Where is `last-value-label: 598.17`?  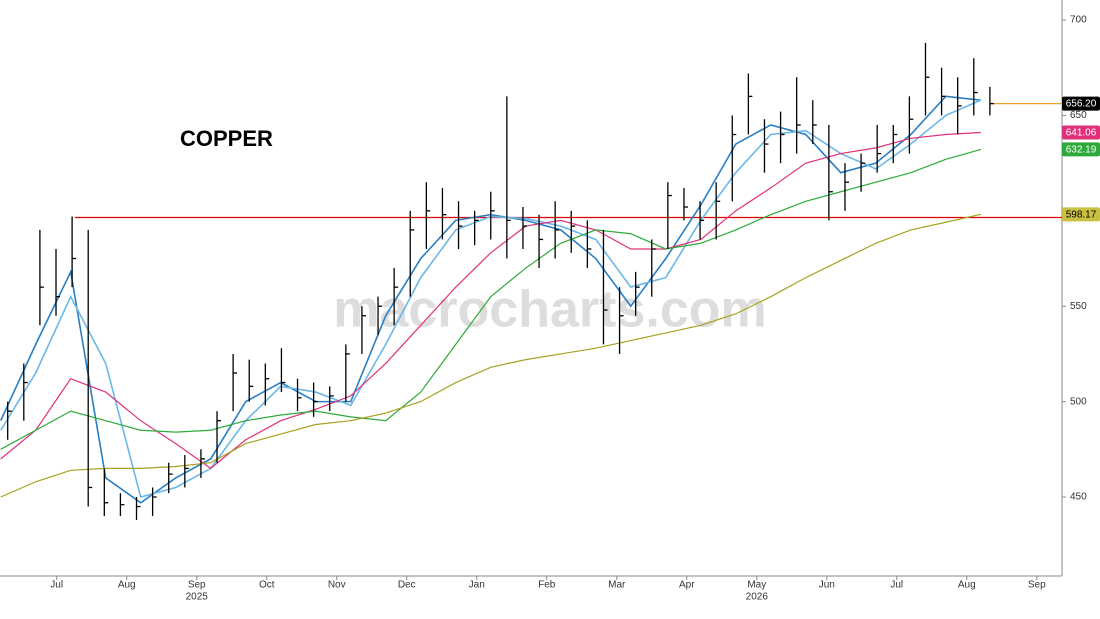
last-value-label: 598.17 is located at coordinates (1081, 214).